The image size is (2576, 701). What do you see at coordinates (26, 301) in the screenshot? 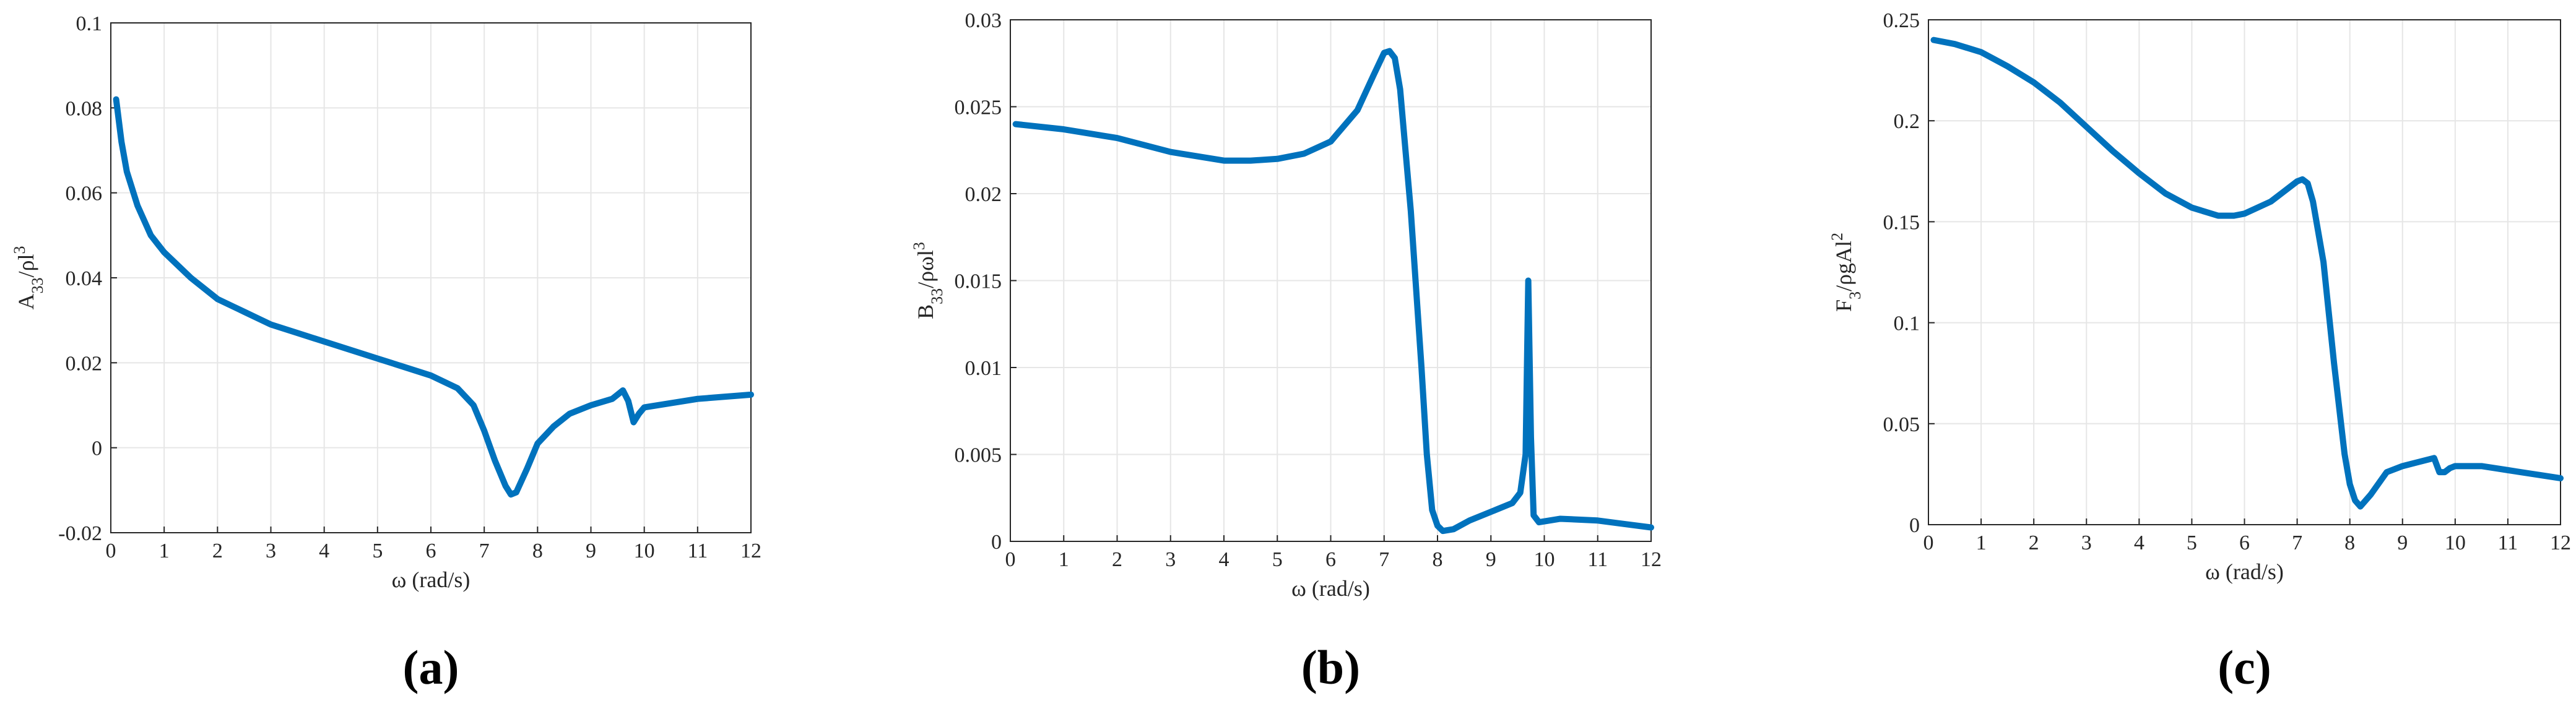
I see `y-axis-label-part: A` at bounding box center [26, 301].